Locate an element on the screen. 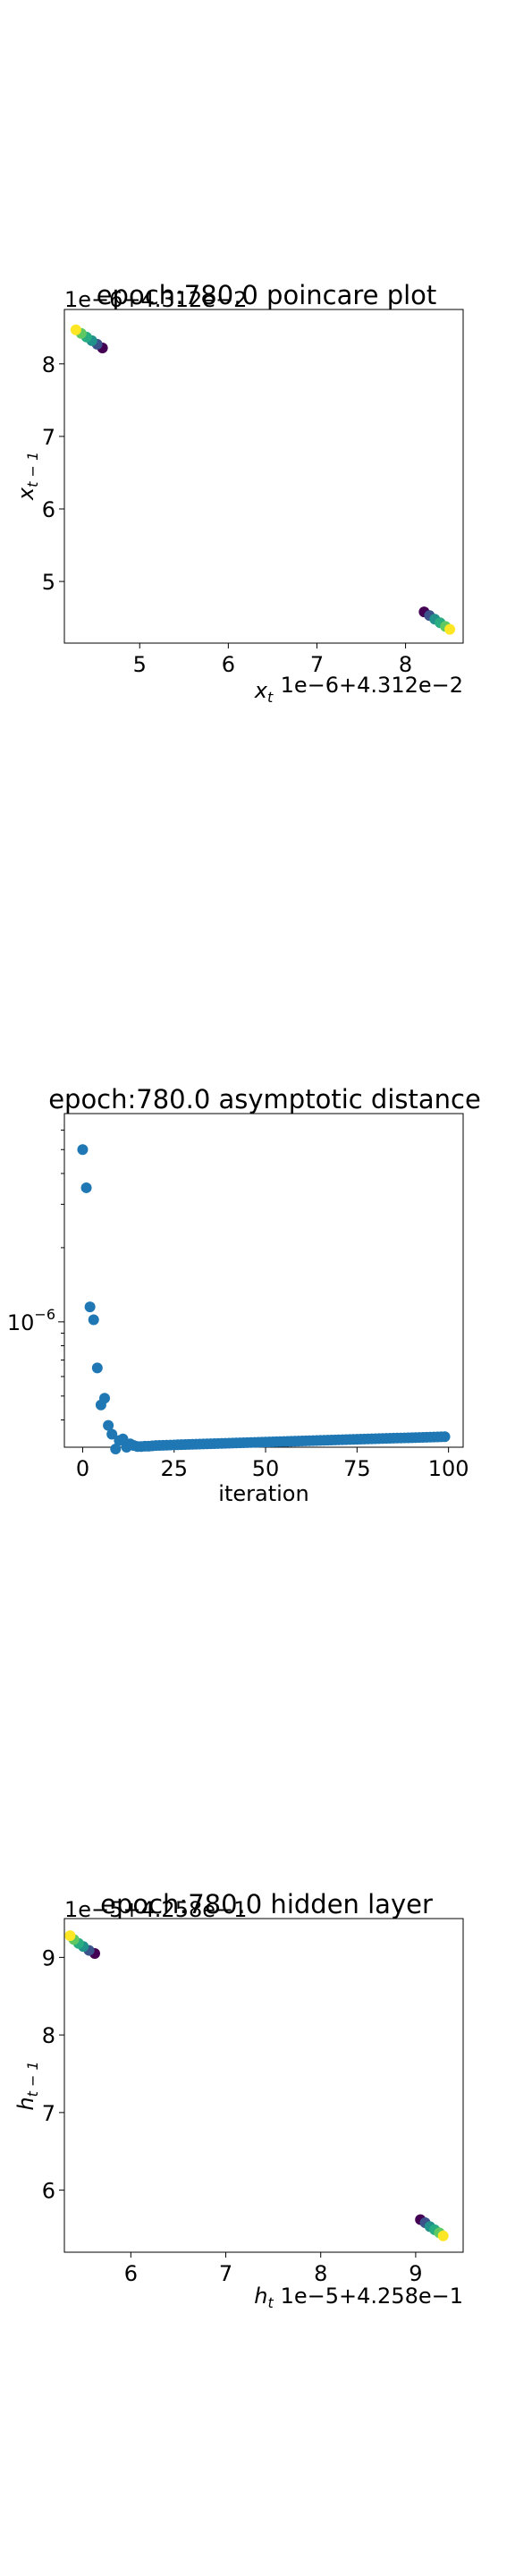 The image size is (515, 2576). hidden-offset-text-y: 1e−5+4.258e−1 is located at coordinates (155, 1909).